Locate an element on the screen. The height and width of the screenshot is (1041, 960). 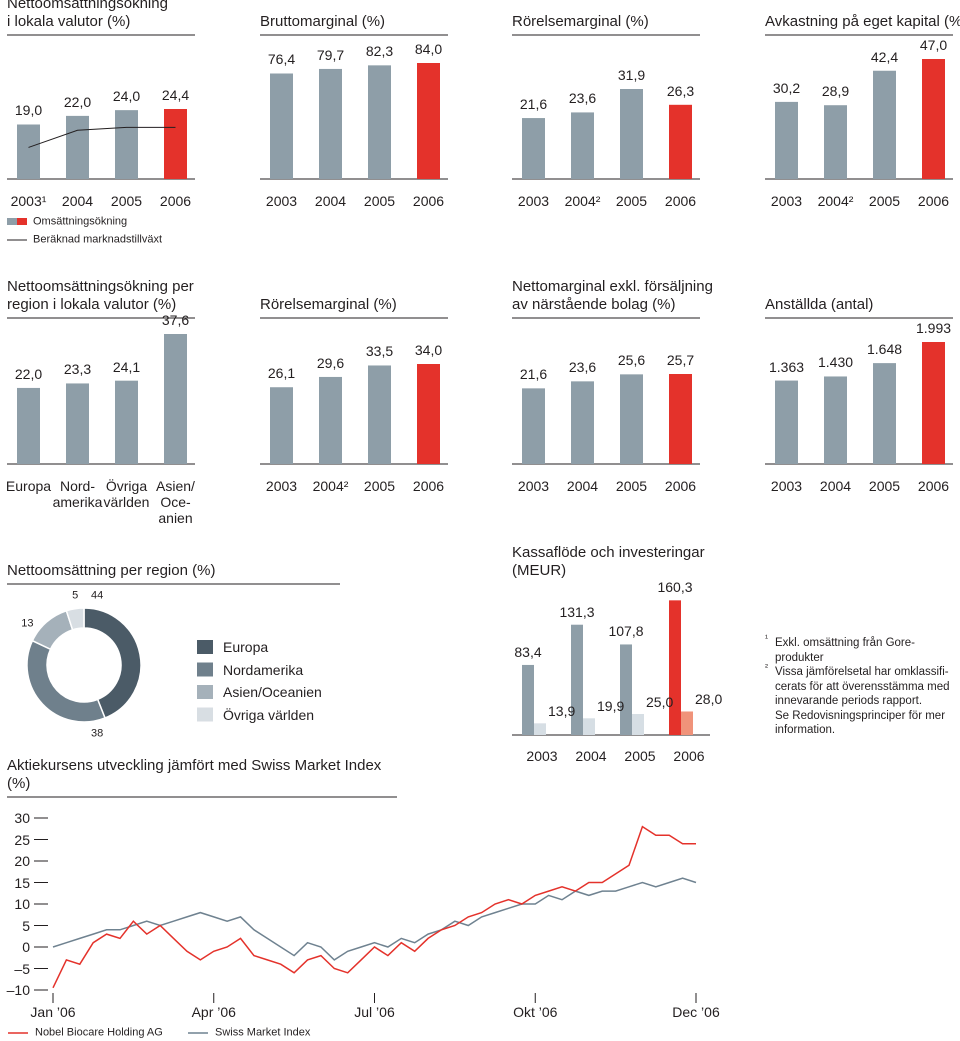
value-label: 25,0 is located at coordinates (660, 701).